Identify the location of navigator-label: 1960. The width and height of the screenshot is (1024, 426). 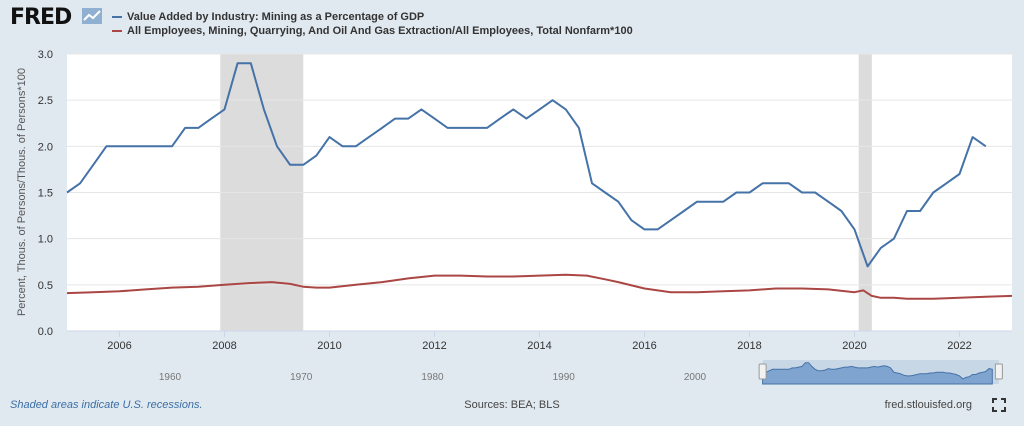
(170, 377).